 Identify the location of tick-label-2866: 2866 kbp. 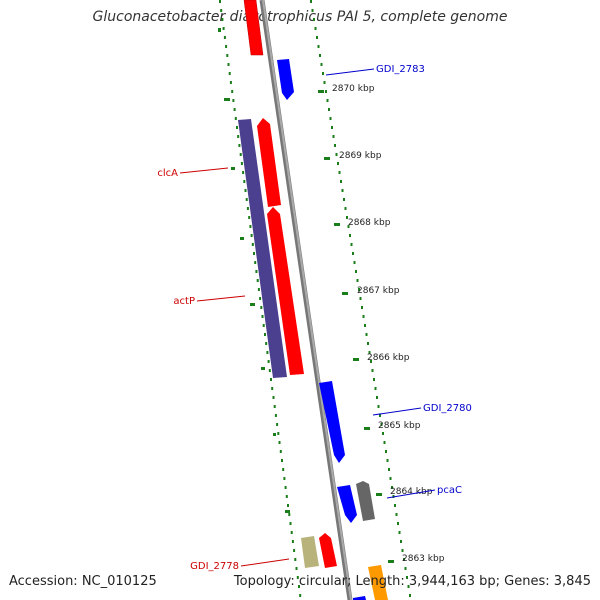
(388, 358).